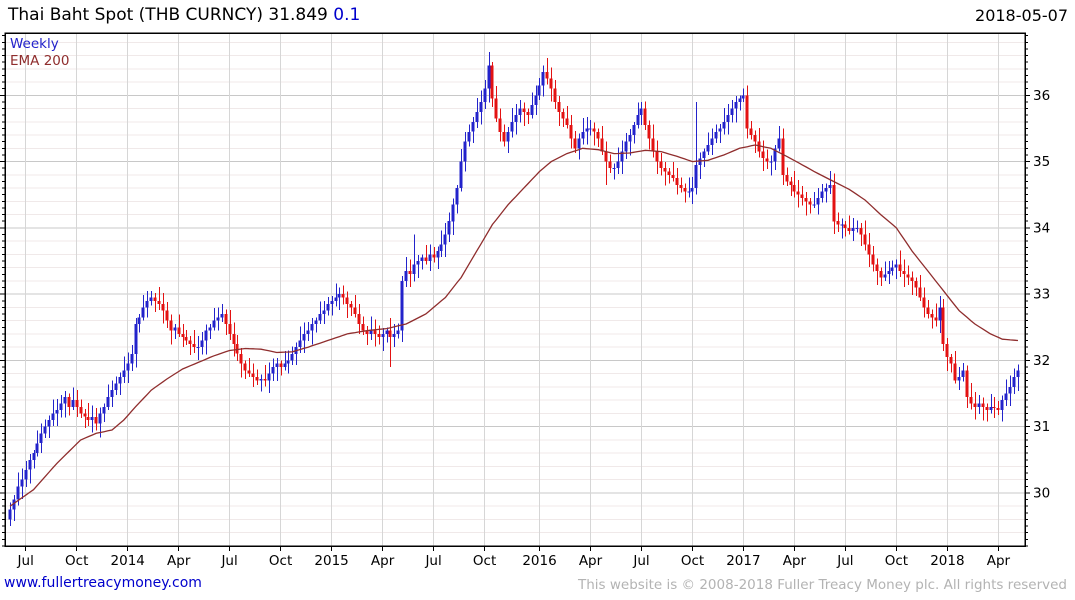 The image size is (1075, 600). What do you see at coordinates (331, 561) in the screenshot?
I see `svg-text: 2015` at bounding box center [331, 561].